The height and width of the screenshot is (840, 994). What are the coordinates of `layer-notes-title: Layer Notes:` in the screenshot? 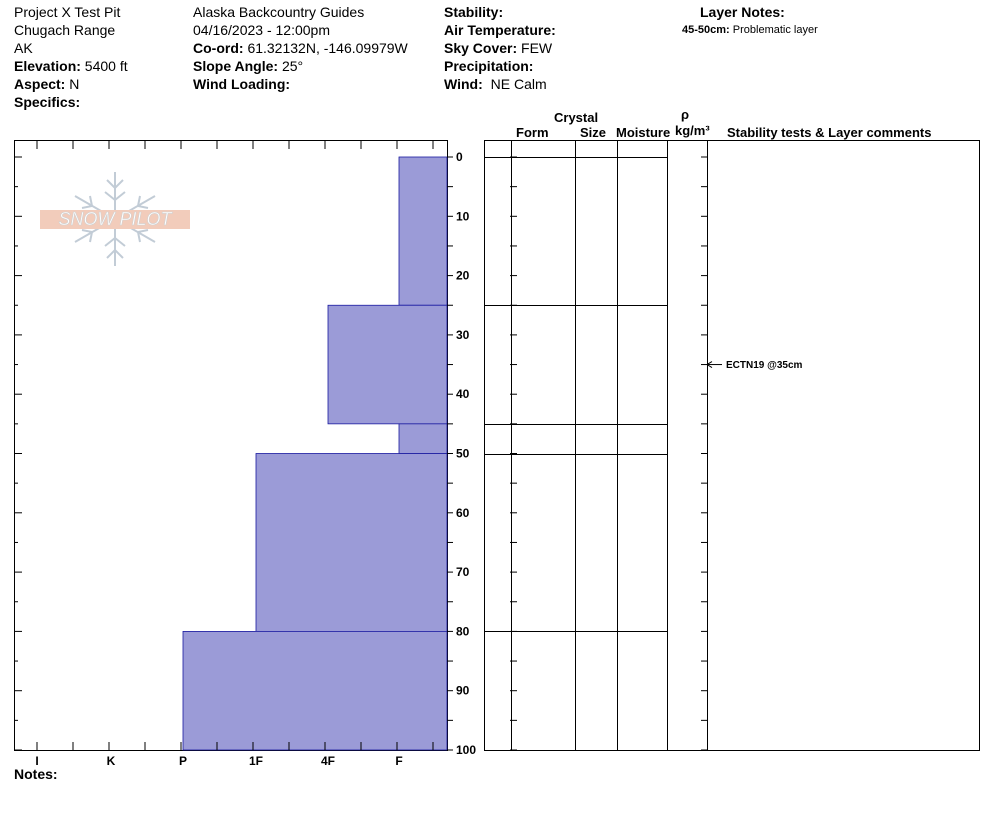 It's located at (742, 12).